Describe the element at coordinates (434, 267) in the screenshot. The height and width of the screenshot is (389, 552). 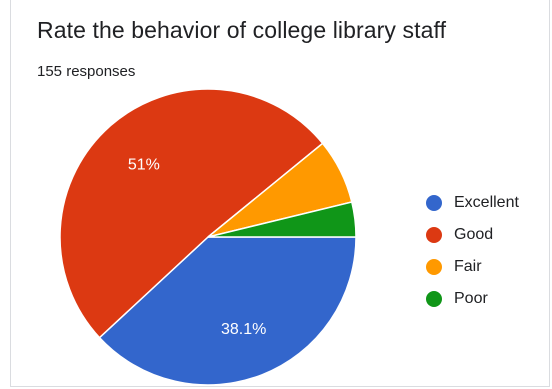
I see `legend-swatch-fair` at that location.